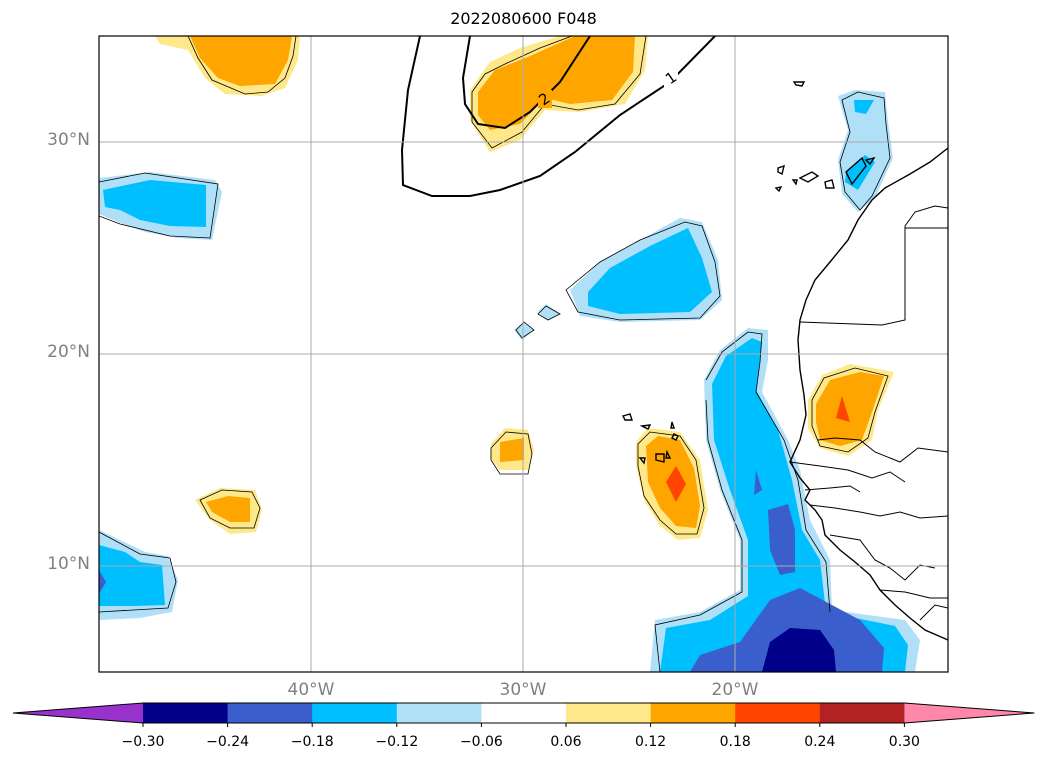  I want to click on colorbar-tick-label: 0.30, so click(904, 742).